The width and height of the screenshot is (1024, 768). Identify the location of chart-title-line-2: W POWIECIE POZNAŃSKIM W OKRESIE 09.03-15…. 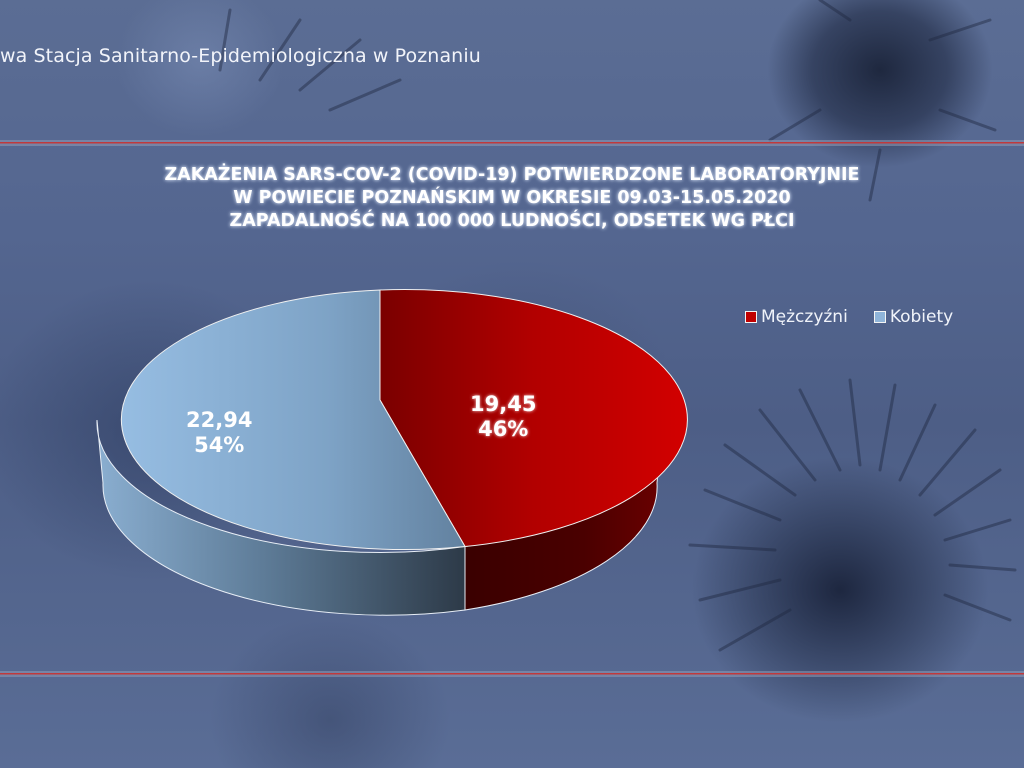
(512, 198).